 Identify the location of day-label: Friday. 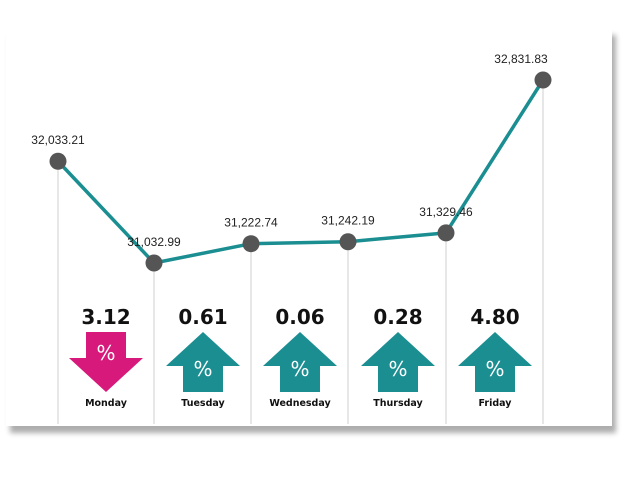
(496, 403).